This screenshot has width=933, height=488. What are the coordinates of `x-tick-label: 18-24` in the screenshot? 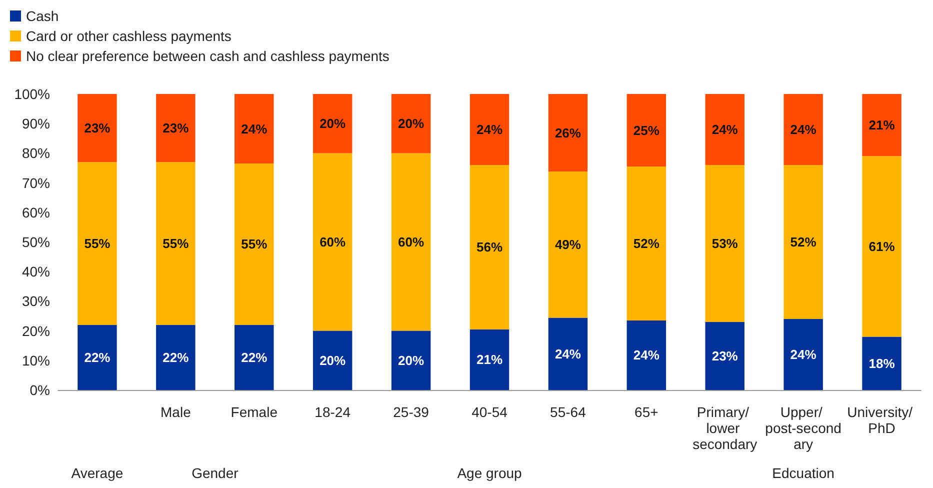 It's located at (332, 412).